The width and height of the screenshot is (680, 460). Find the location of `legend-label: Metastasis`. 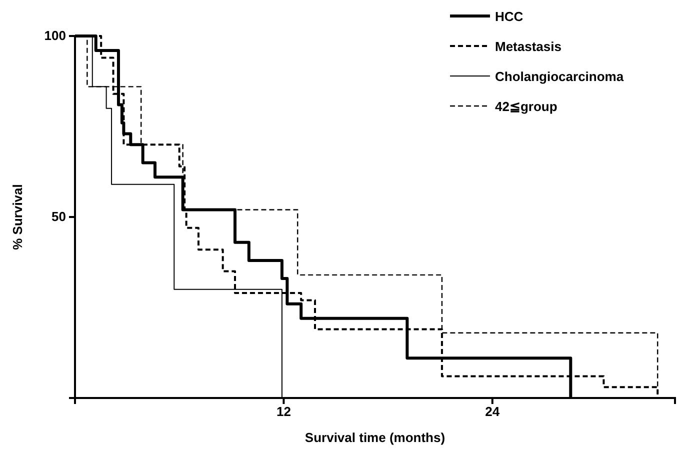

legend-label: Metastasis is located at coordinates (528, 46).